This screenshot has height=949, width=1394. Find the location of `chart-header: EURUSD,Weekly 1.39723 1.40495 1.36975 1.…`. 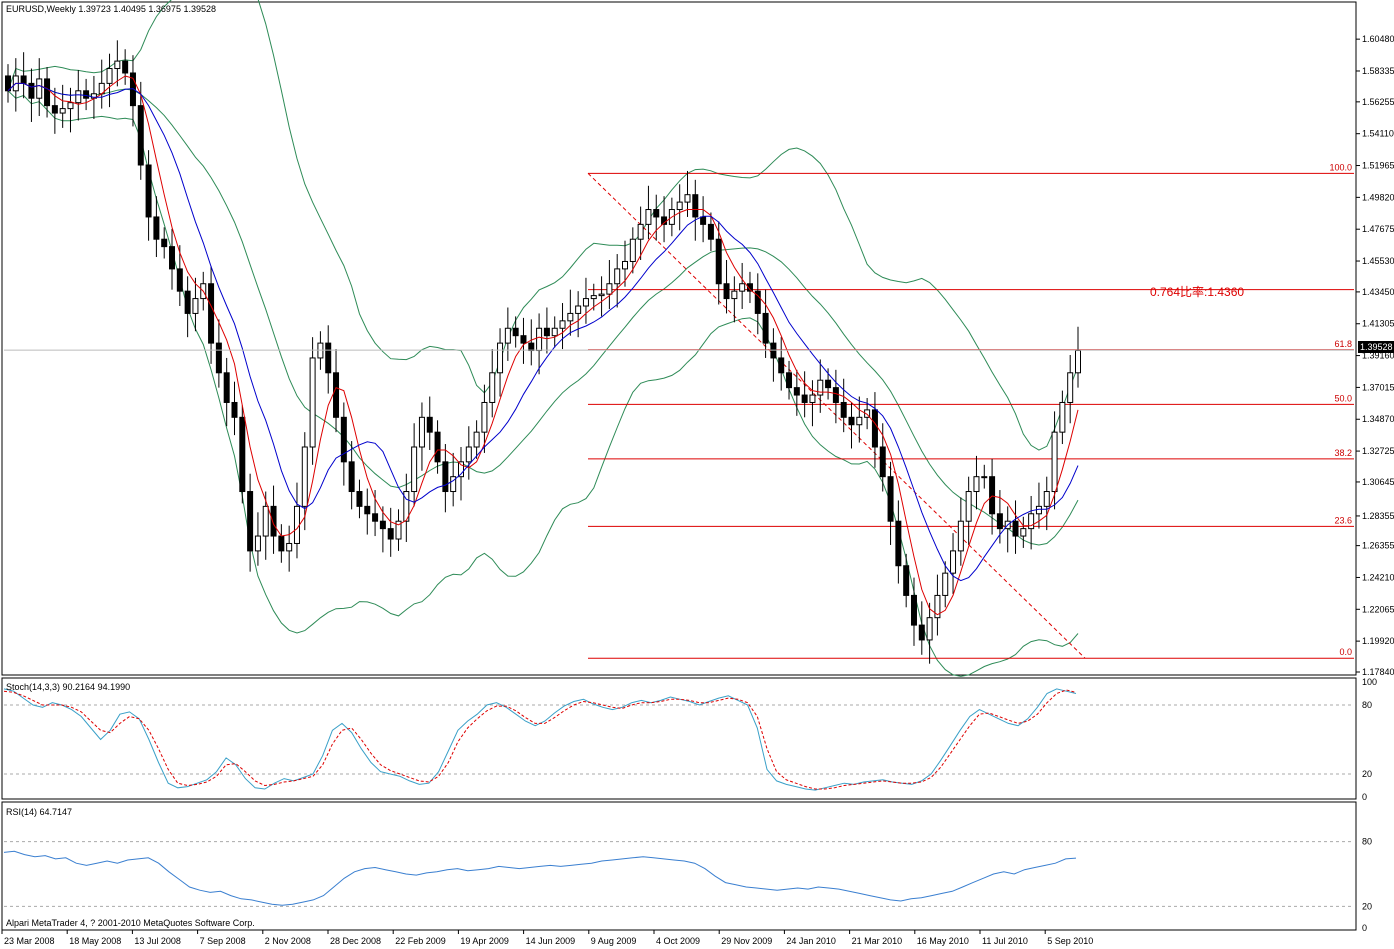

chart-header: EURUSD,Weekly 1.39723 1.40495 1.36975 1.… is located at coordinates (111, 9).